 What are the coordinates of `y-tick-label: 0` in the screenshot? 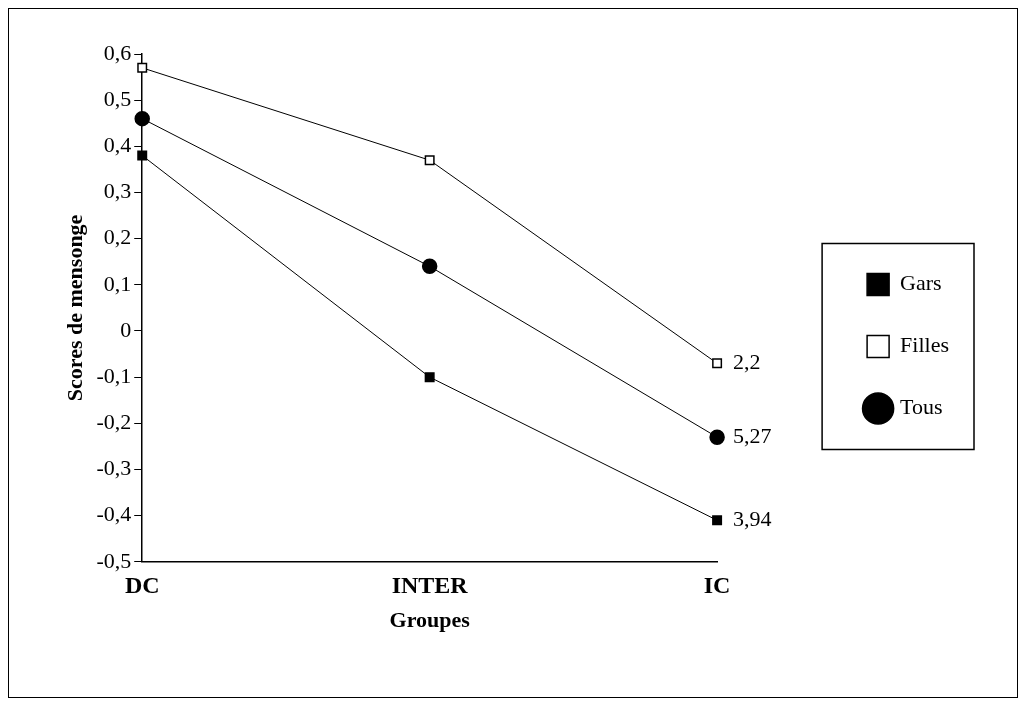 It's located at (126, 329).